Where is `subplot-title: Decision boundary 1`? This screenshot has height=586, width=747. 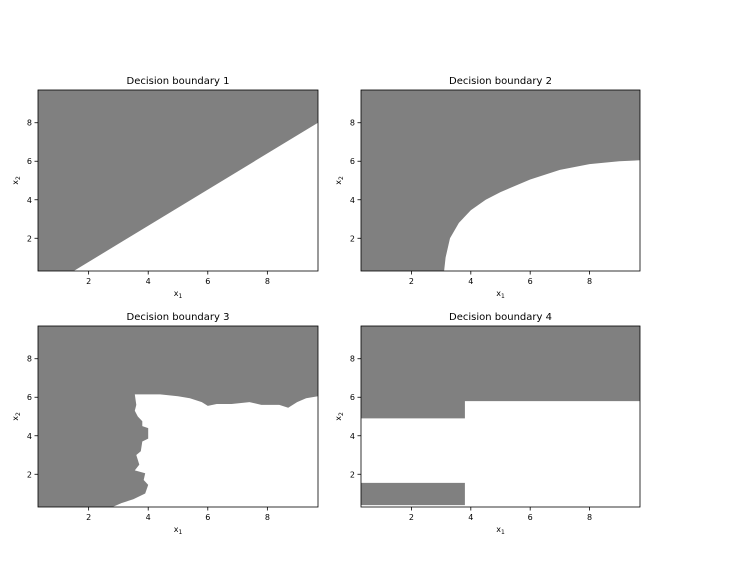 subplot-title: Decision boundary 1 is located at coordinates (178, 81).